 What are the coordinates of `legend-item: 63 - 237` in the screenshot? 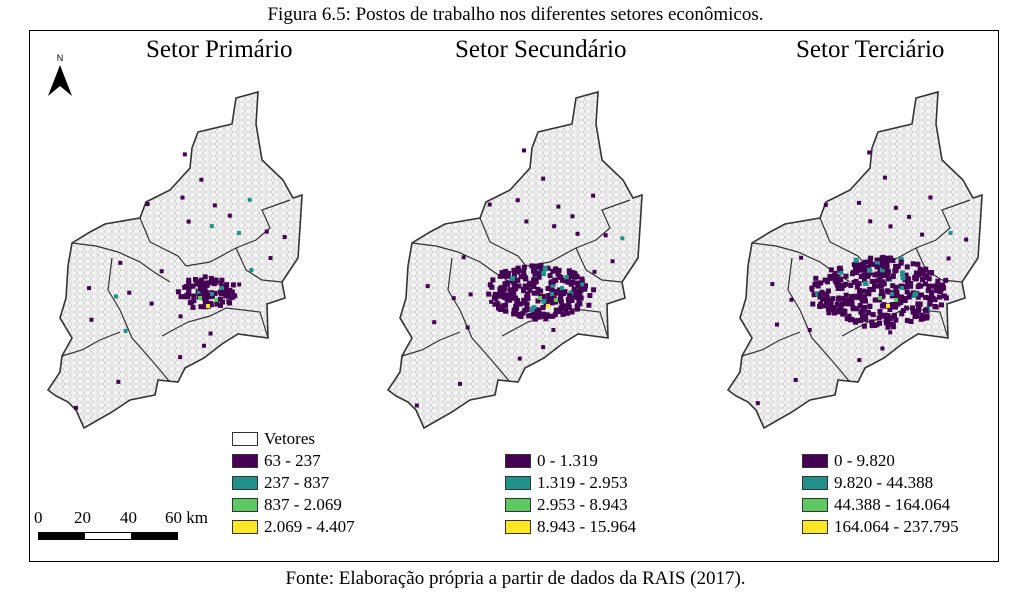 It's located at (293, 461).